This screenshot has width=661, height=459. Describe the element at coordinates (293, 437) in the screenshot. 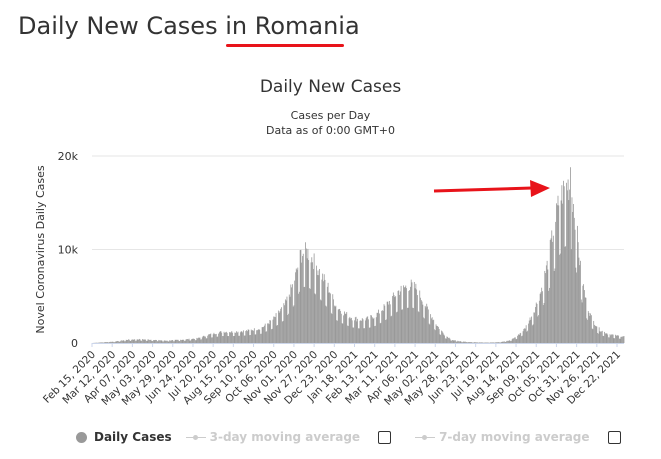

I see `legend-item-3day-average: 3-day moving average` at that location.